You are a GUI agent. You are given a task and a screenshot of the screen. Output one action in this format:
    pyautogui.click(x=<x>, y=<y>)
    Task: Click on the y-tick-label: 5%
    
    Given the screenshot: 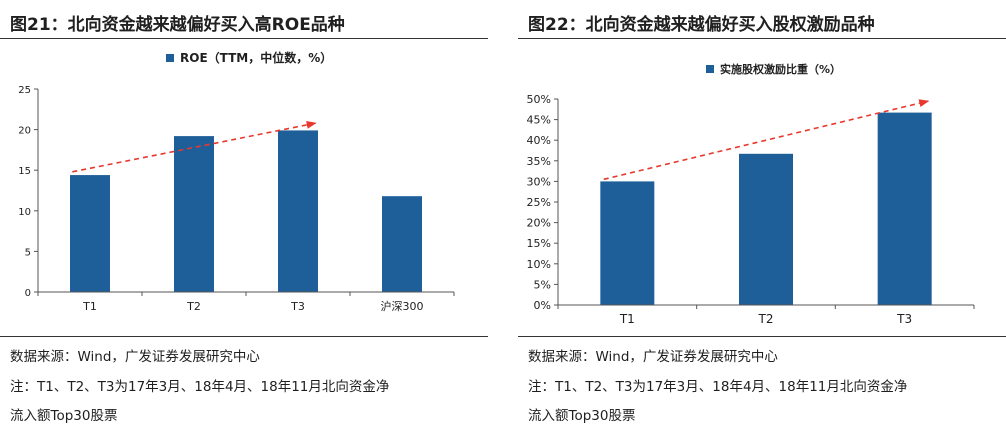 What is the action you would take?
    pyautogui.click(x=542, y=284)
    